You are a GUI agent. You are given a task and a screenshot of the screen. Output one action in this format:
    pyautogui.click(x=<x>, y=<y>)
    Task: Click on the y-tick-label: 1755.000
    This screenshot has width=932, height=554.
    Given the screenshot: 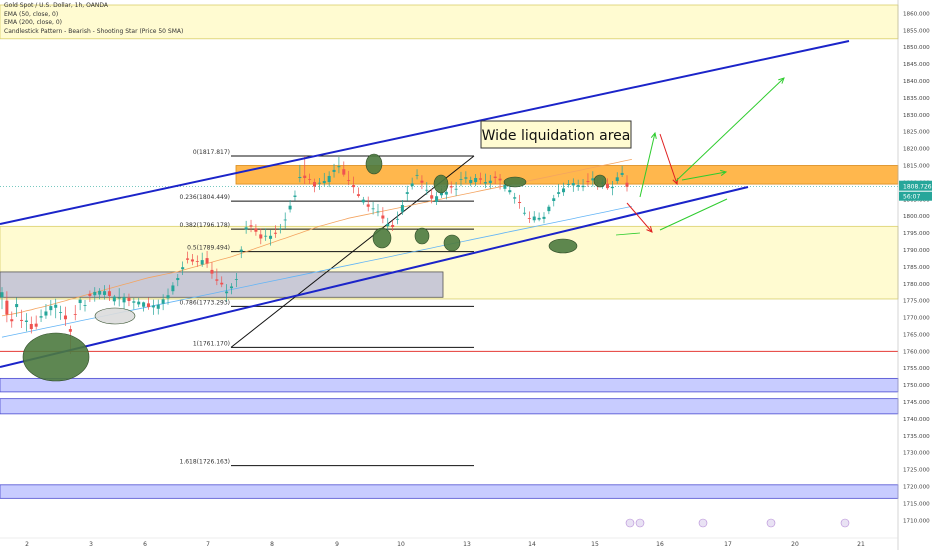 What is the action you would take?
    pyautogui.click(x=916, y=369)
    